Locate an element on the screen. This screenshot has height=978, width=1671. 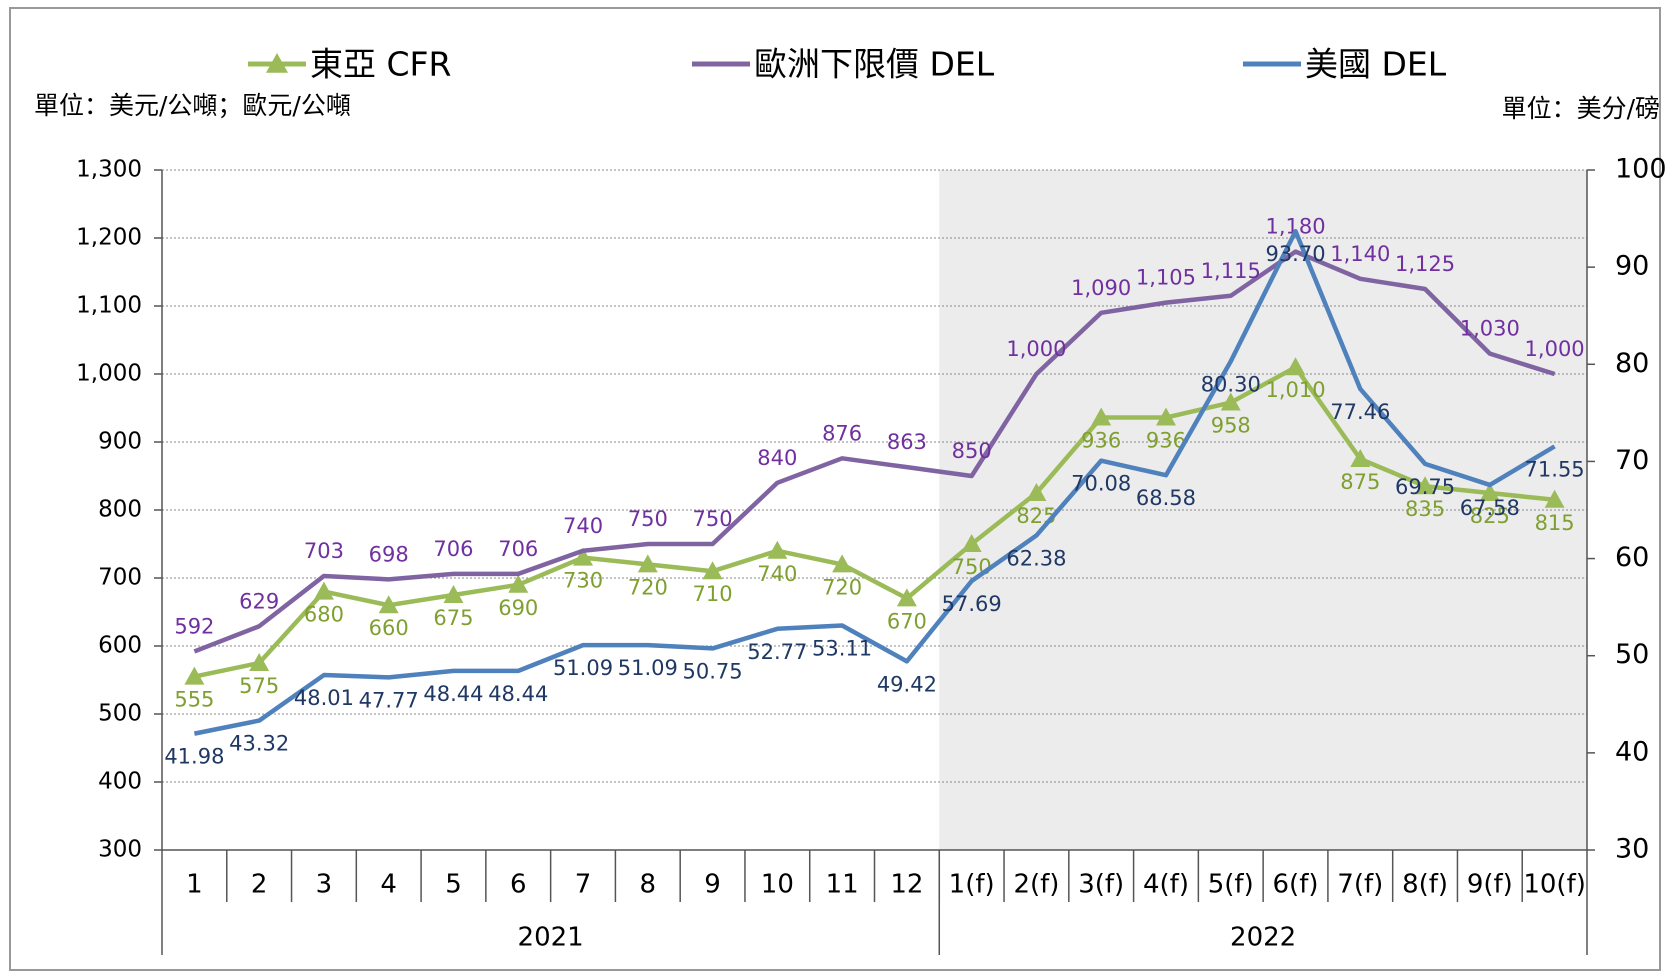
data-label: 706 is located at coordinates (518, 549).